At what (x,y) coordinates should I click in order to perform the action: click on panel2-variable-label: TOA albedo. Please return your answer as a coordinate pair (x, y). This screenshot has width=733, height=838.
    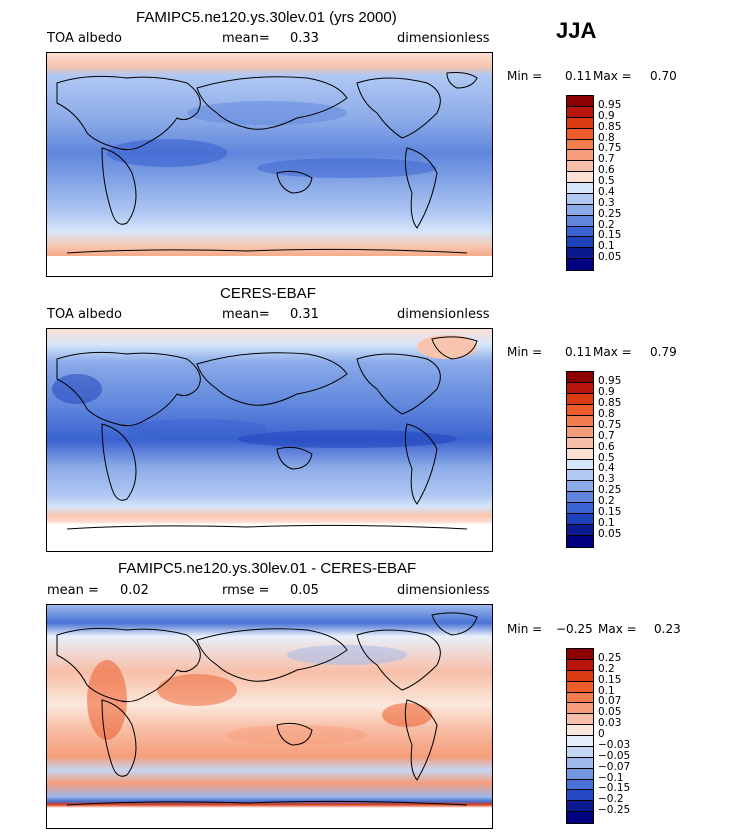
    Looking at the image, I should click on (85, 314).